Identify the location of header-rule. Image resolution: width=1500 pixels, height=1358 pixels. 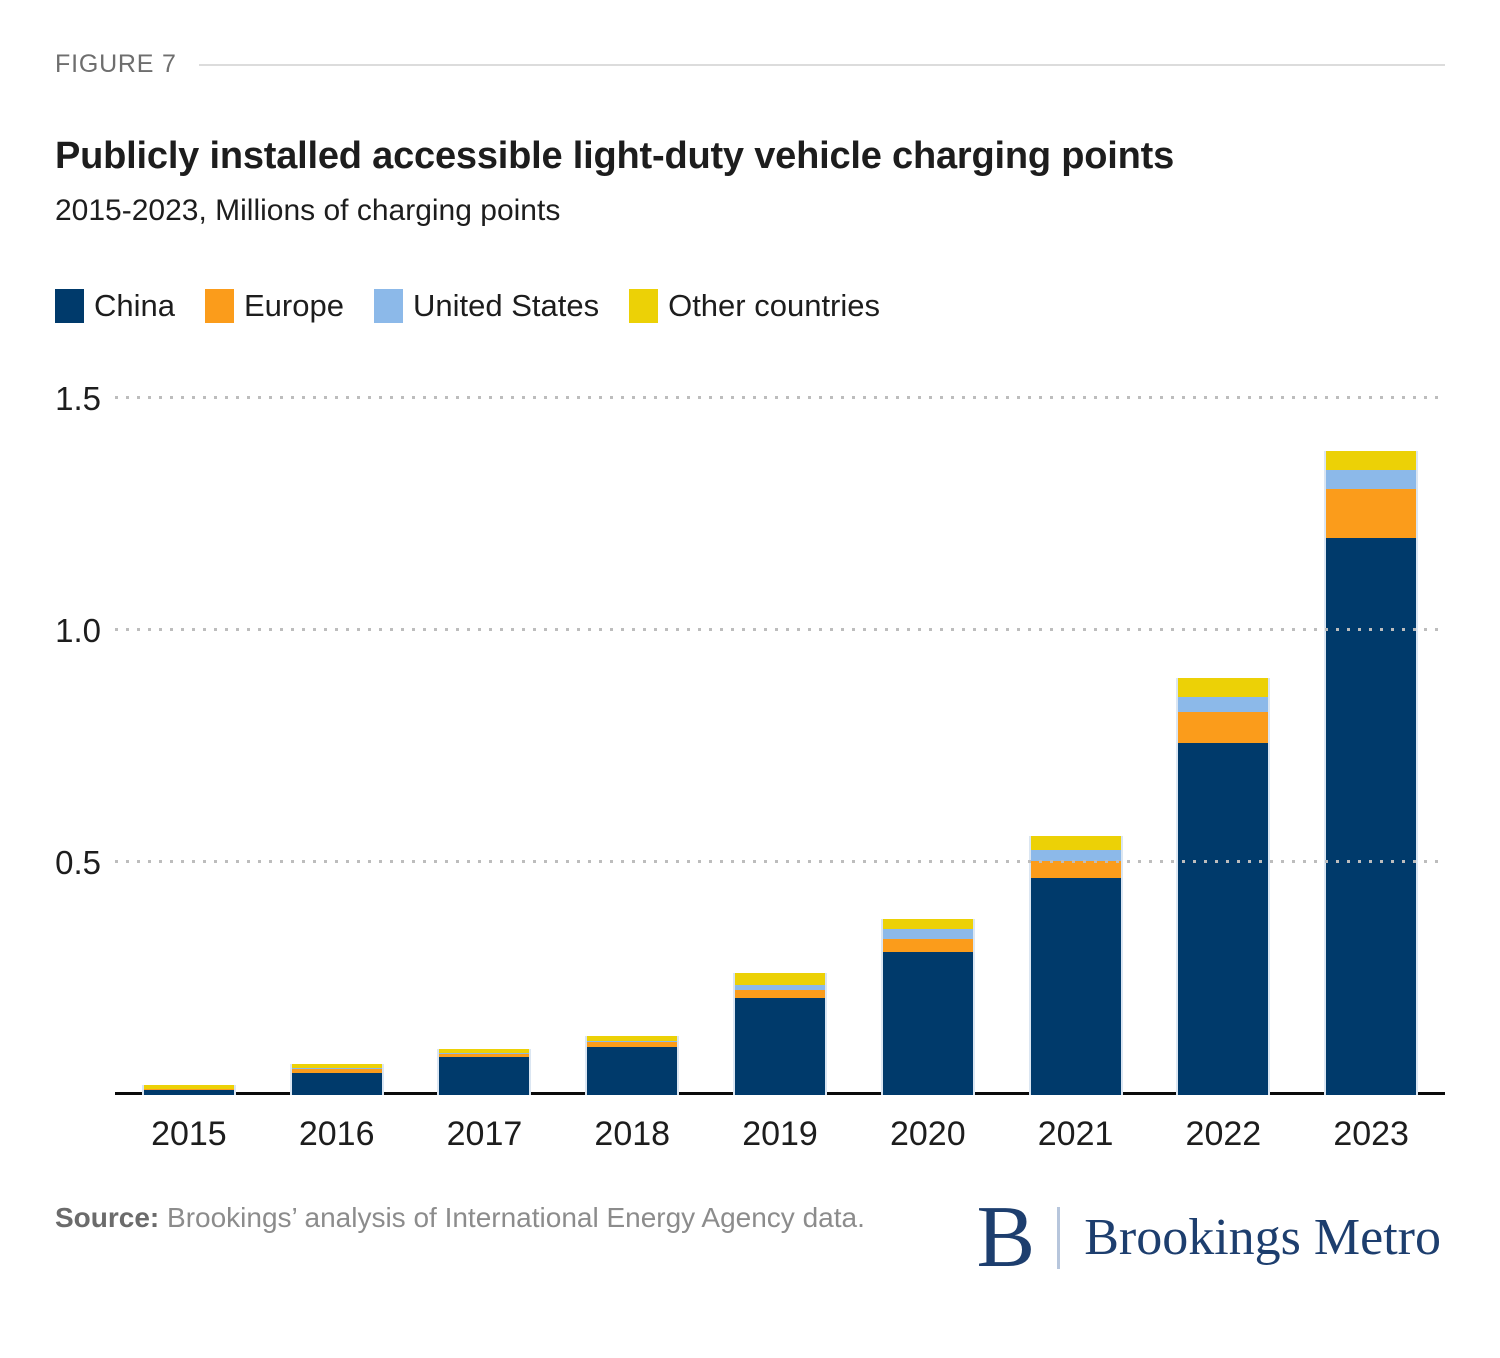
(821, 64).